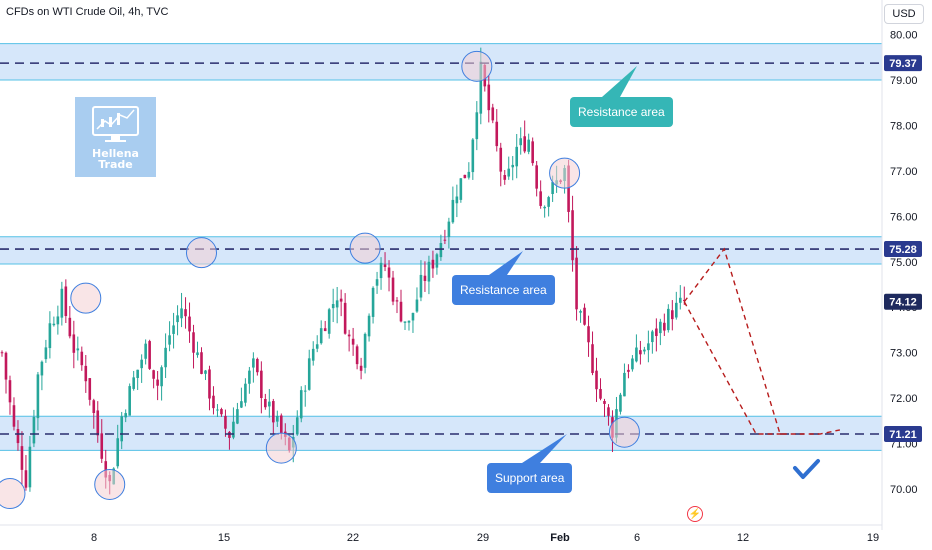 The image size is (932, 550). I want to click on resistance-mid-callout: Resistance area, so click(503, 290).